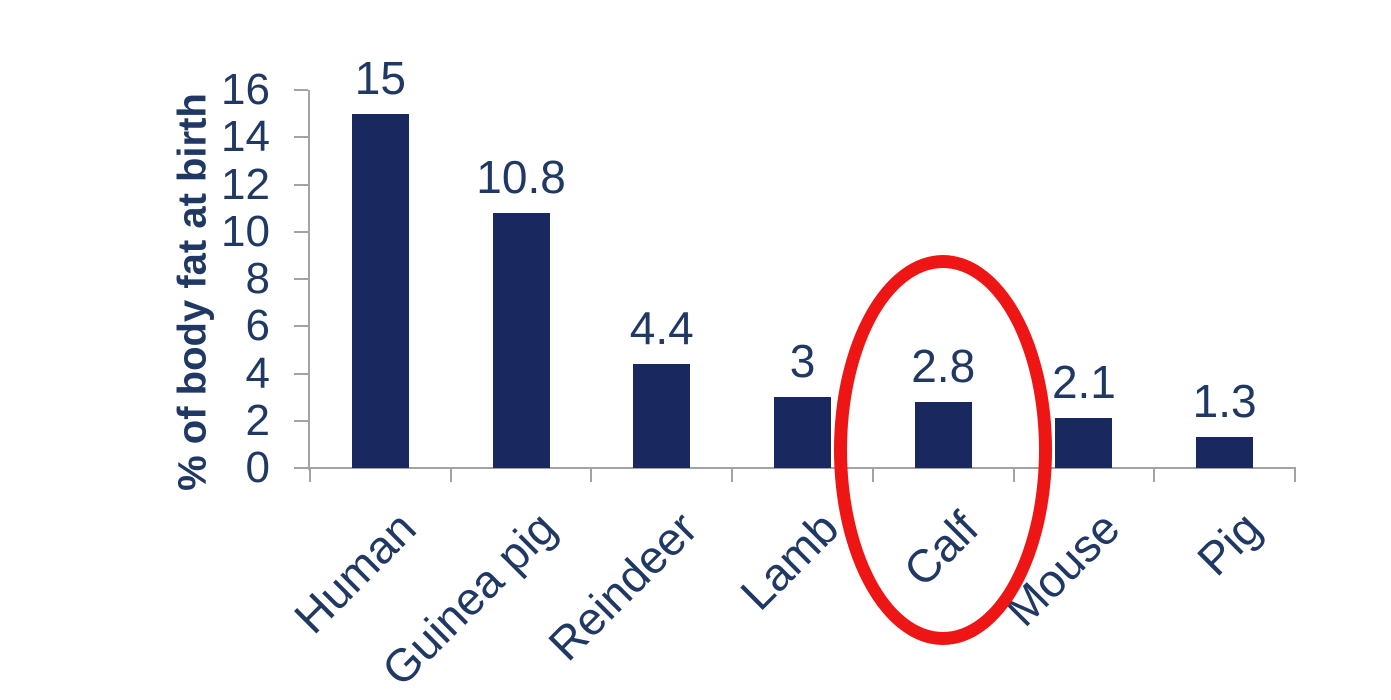 Image resolution: width=1391 pixels, height=700 pixels. What do you see at coordinates (1228, 543) in the screenshot?
I see `category-label: Pig` at bounding box center [1228, 543].